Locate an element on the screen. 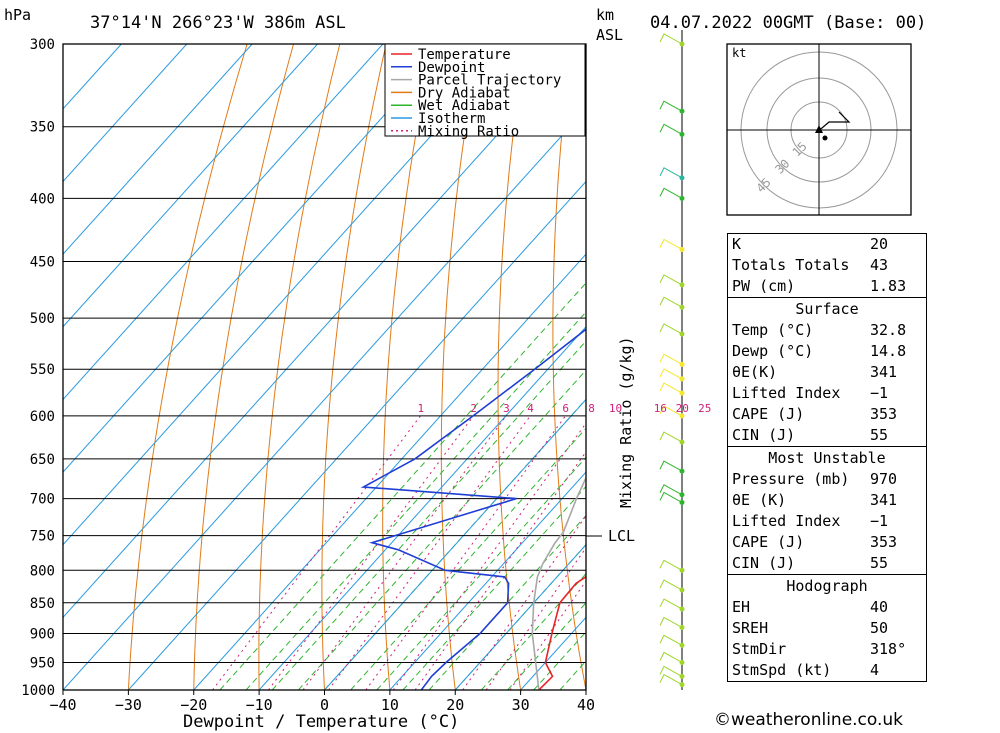  mixing-ratio-label: 16 is located at coordinates (660, 408).